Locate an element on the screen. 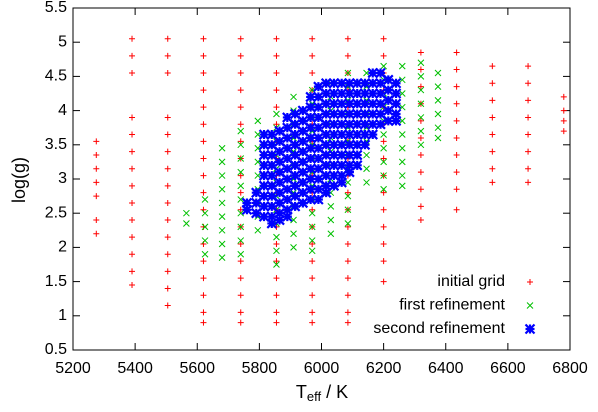 This screenshot has height=412, width=598. legend-marker is located at coordinates (530, 305).